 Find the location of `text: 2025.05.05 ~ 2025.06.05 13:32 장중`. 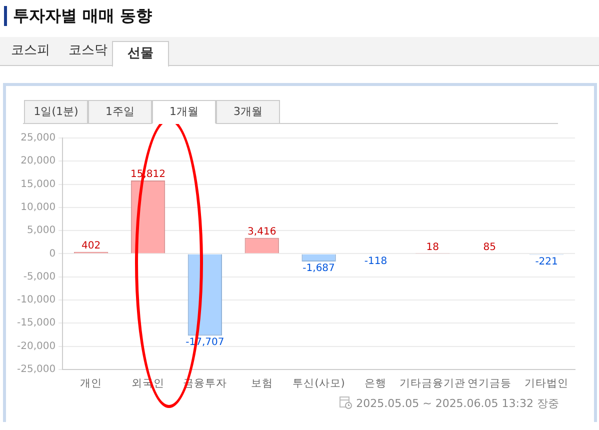

text: 2025.05.05 ~ 2025.06.05 13:32 장중 is located at coordinates (457, 403).